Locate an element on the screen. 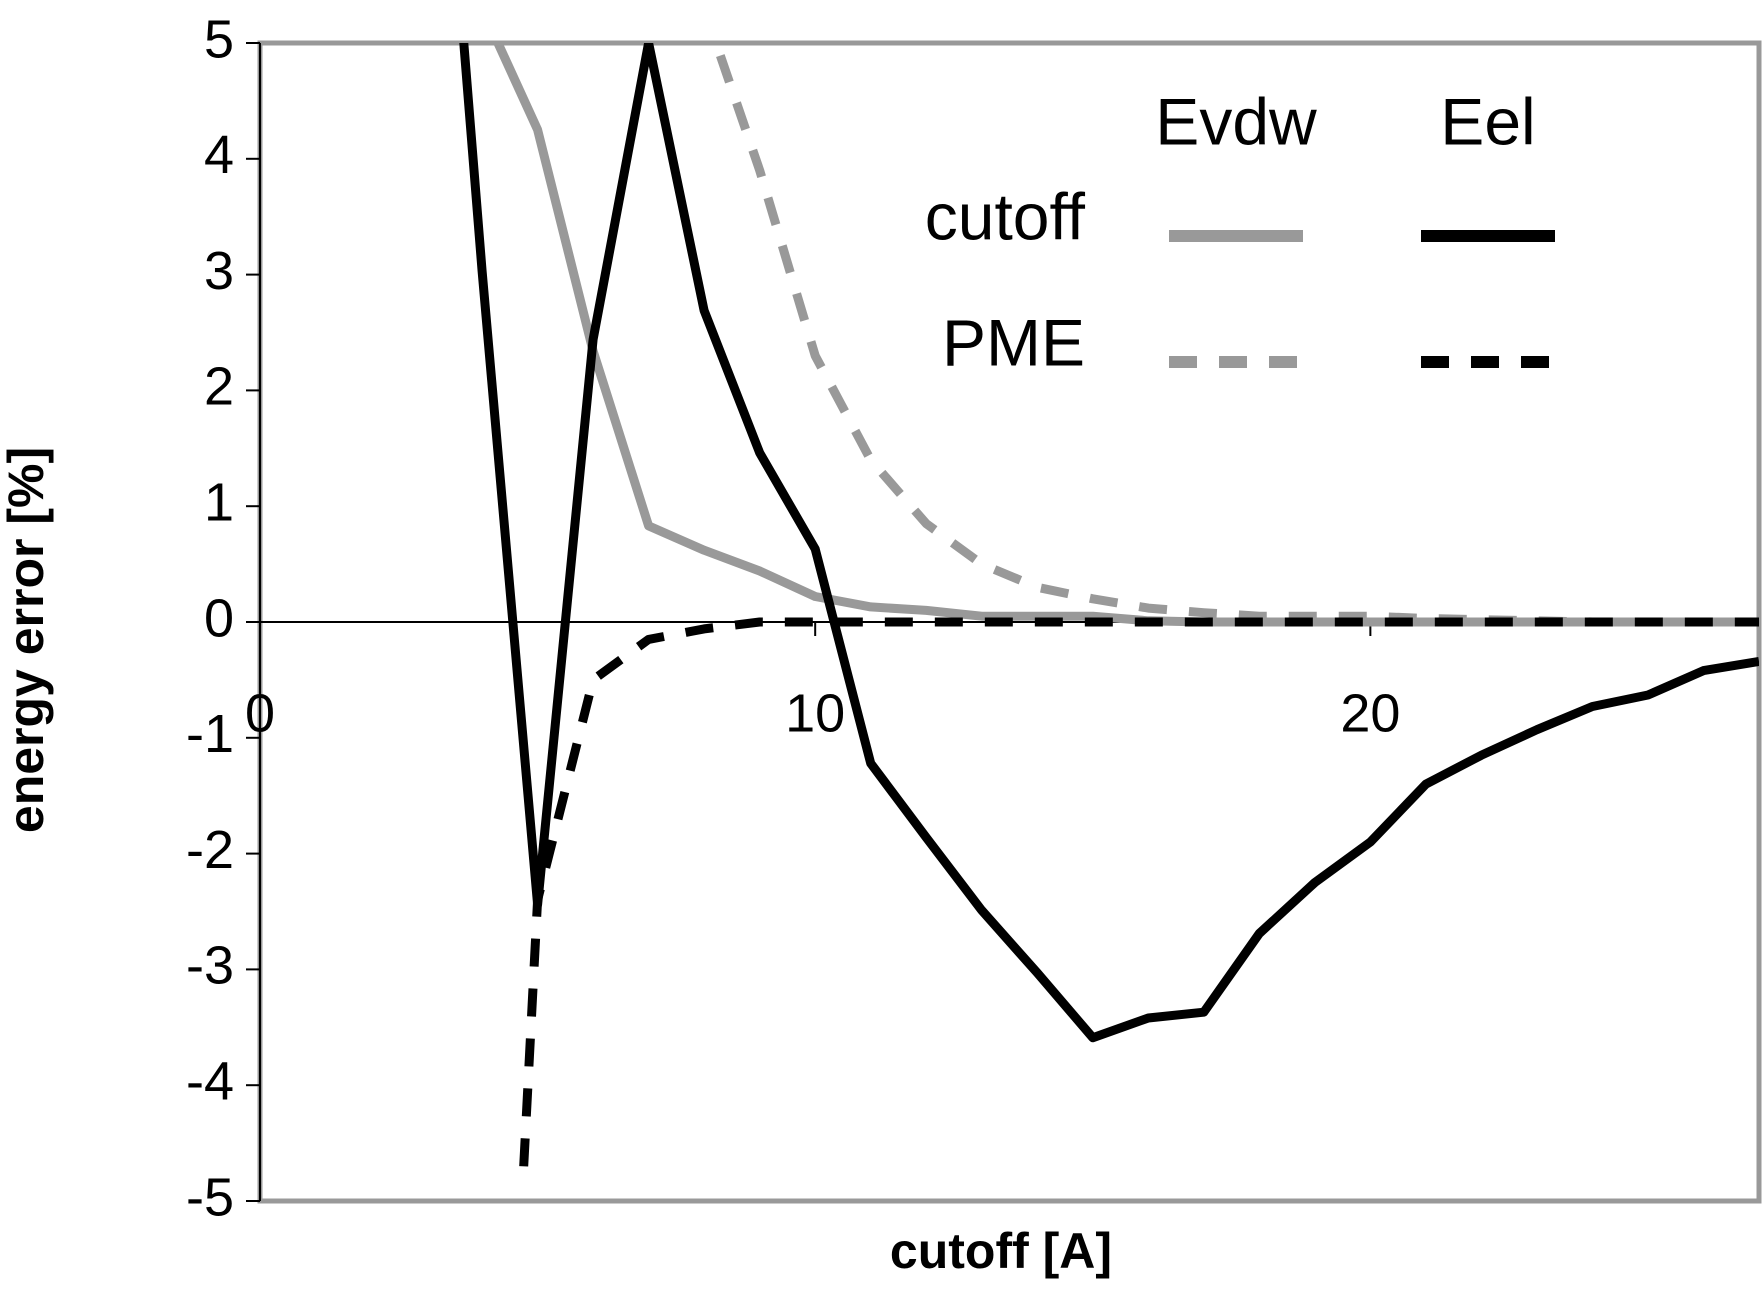 This screenshot has width=1764, height=1304. x-tick-label: 10 is located at coordinates (815, 713).